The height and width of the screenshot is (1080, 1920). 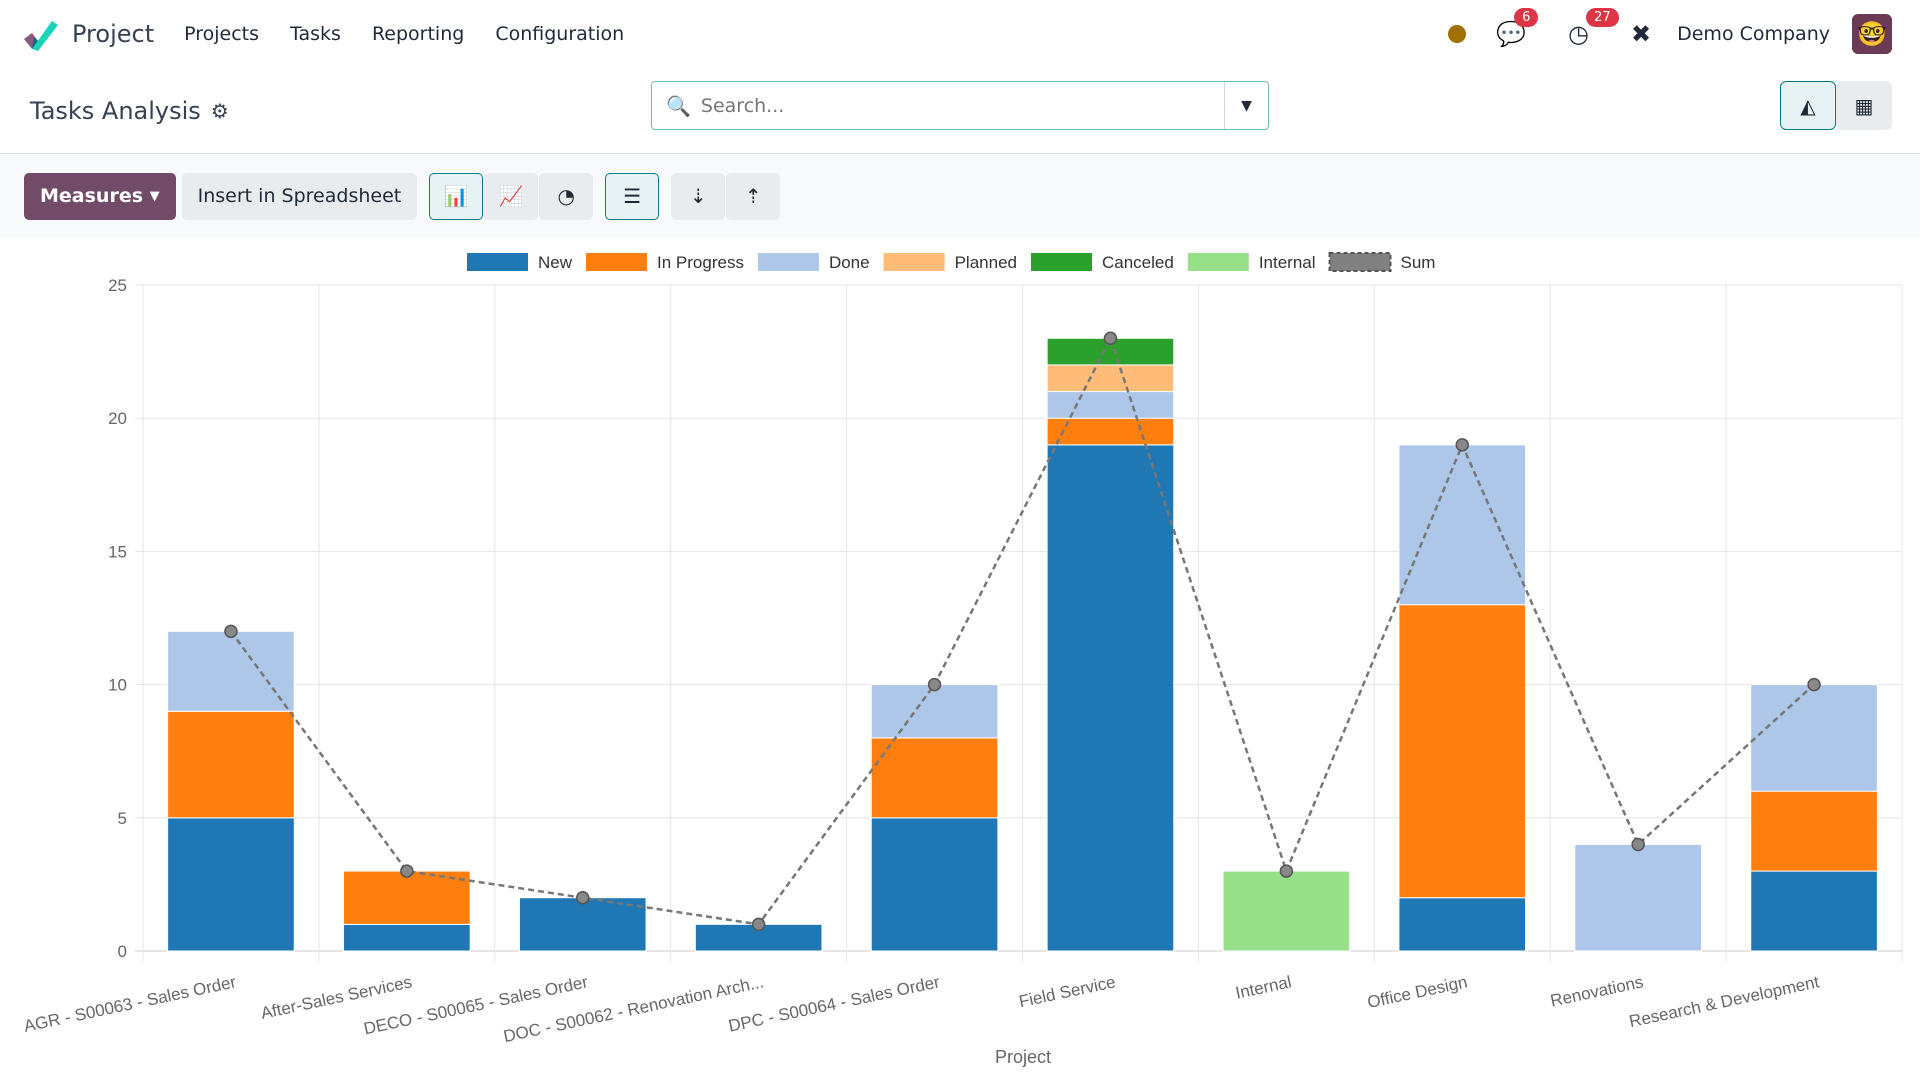 I want to click on bar-chart-icon: 📊, so click(x=456, y=196).